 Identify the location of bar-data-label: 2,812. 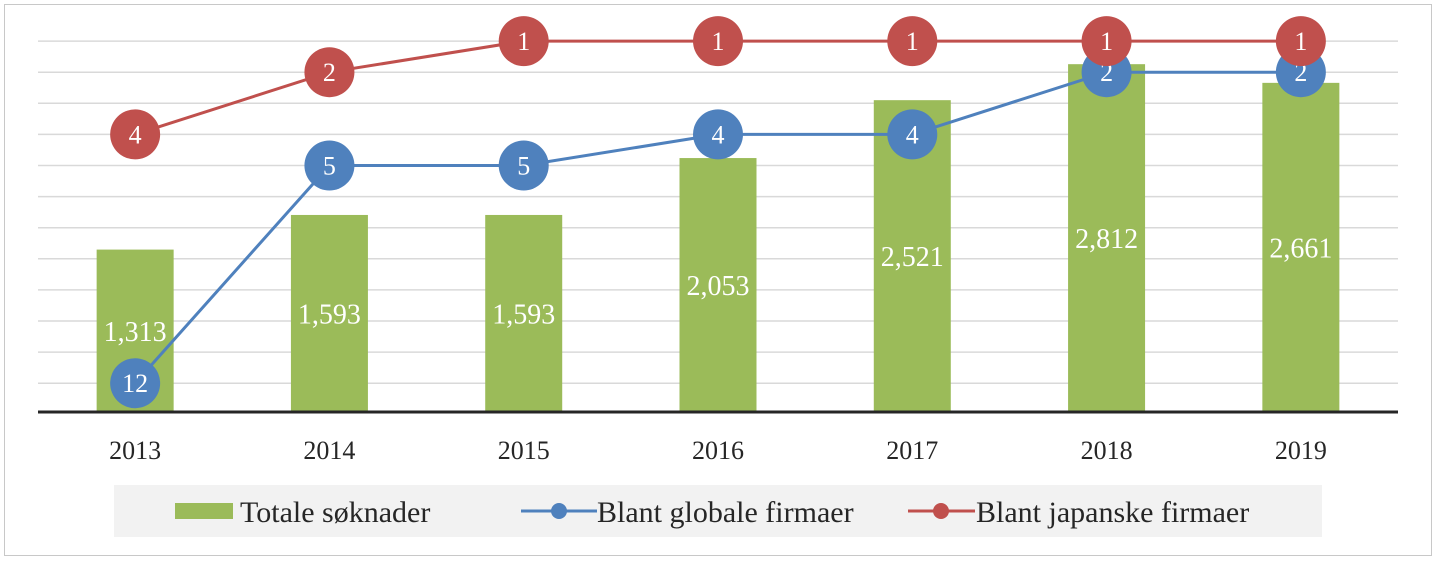
(1106, 239).